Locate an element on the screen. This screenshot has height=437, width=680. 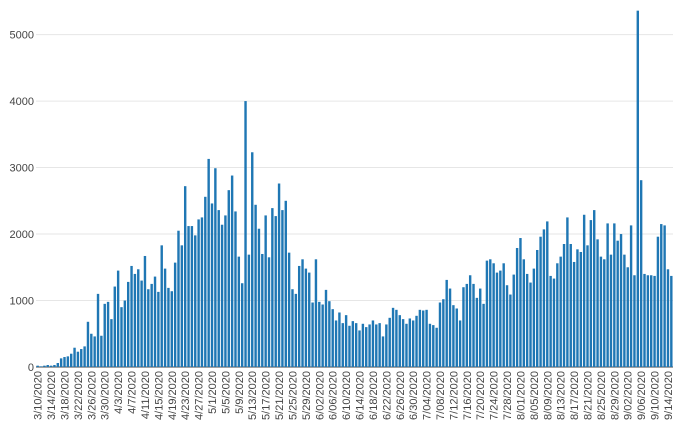
x-tick-label: 9/14/2020 is located at coordinates (669, 395).